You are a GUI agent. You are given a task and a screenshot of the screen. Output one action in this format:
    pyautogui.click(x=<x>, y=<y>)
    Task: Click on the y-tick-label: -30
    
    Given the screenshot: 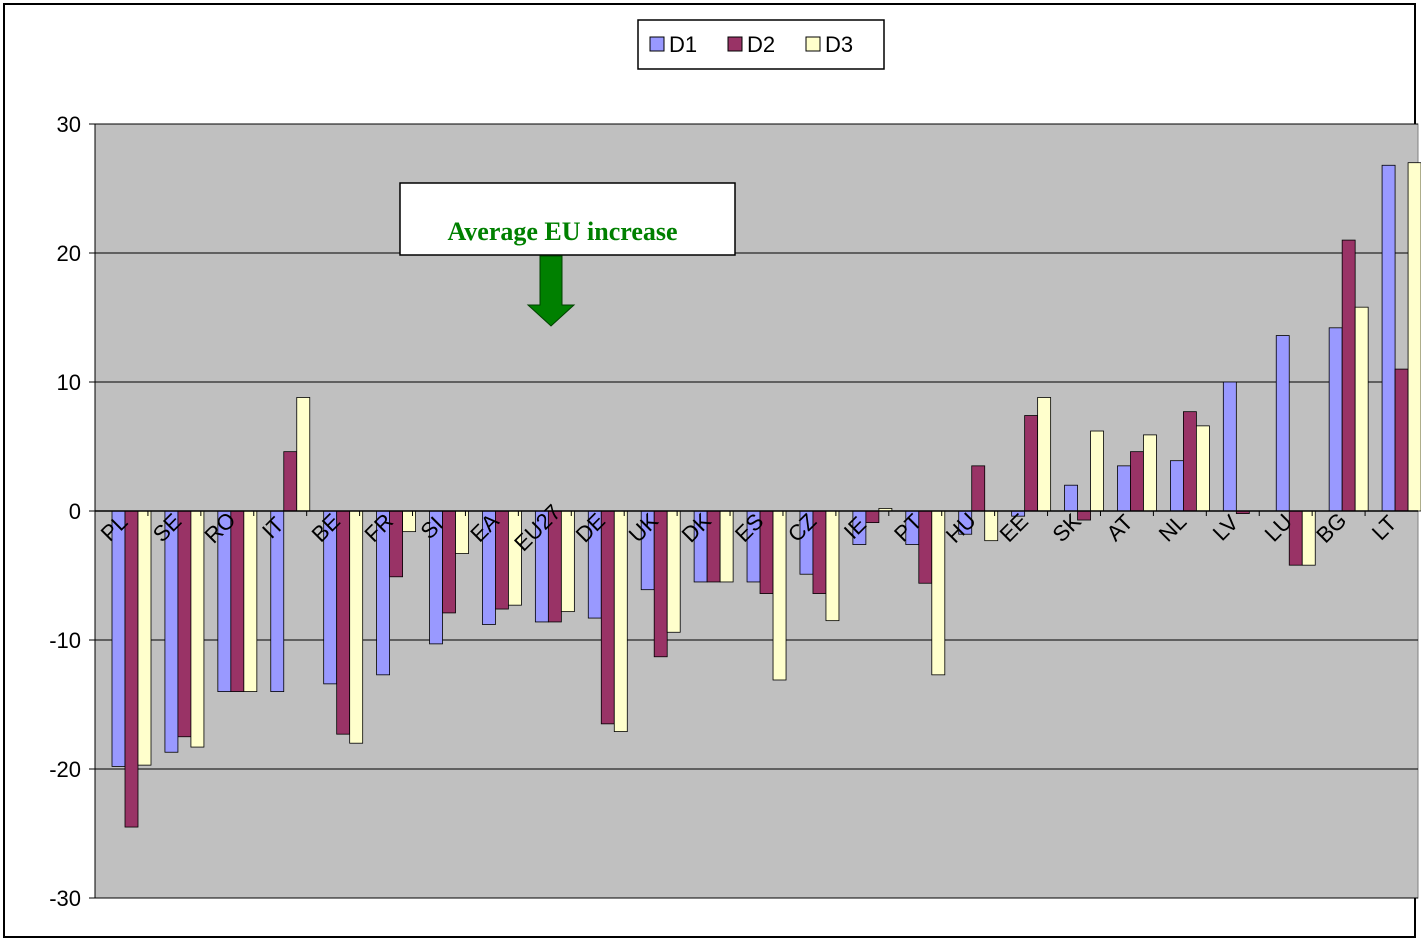 What is the action you would take?
    pyautogui.click(x=65, y=898)
    